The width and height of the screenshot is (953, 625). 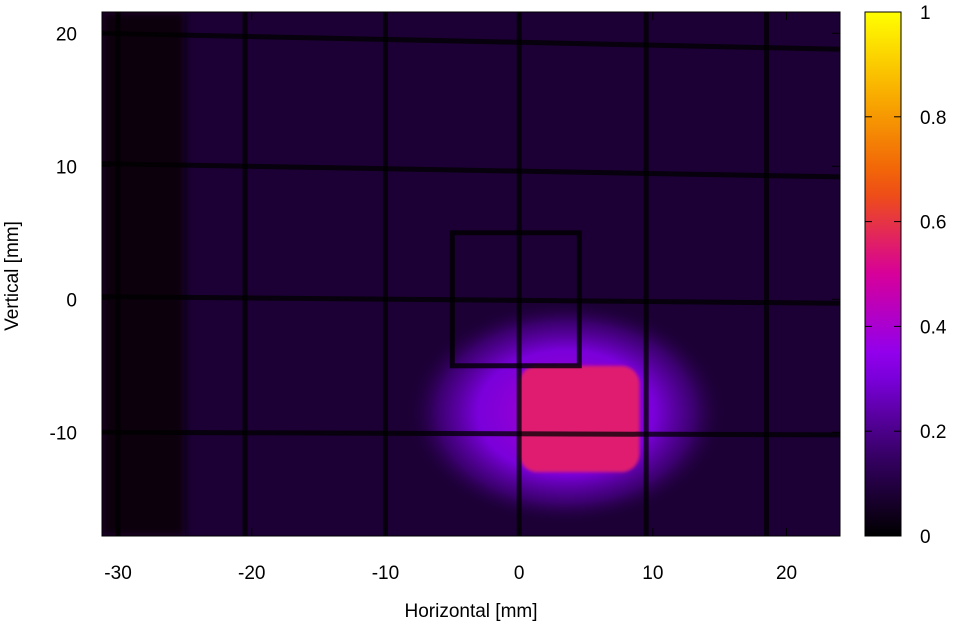 What do you see at coordinates (883, 274) in the screenshot?
I see `colorbar-gradient-bar` at bounding box center [883, 274].